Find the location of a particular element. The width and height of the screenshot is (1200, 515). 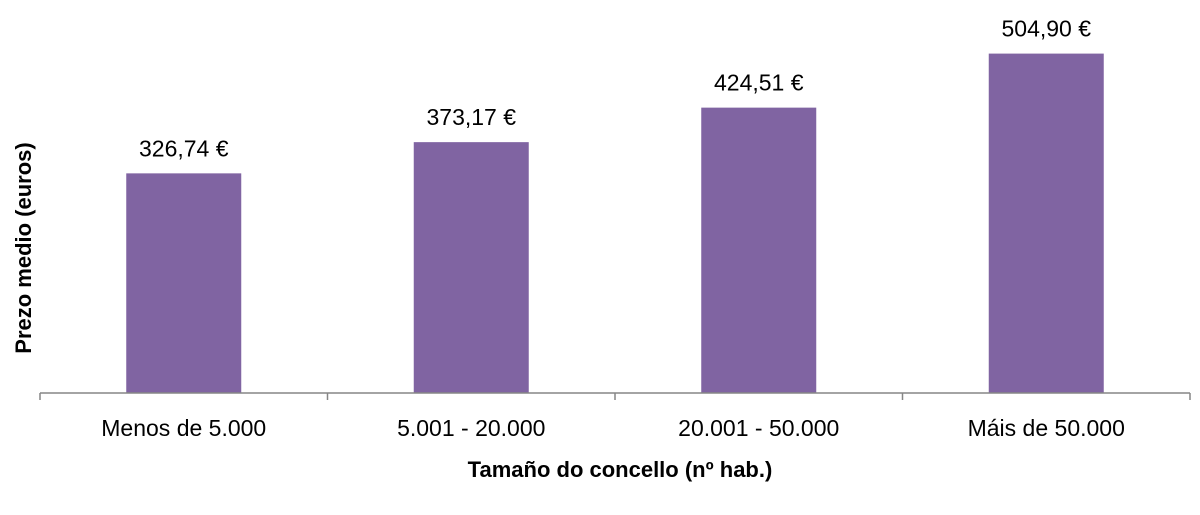

data-label-1: 326,74 € is located at coordinates (184, 148).